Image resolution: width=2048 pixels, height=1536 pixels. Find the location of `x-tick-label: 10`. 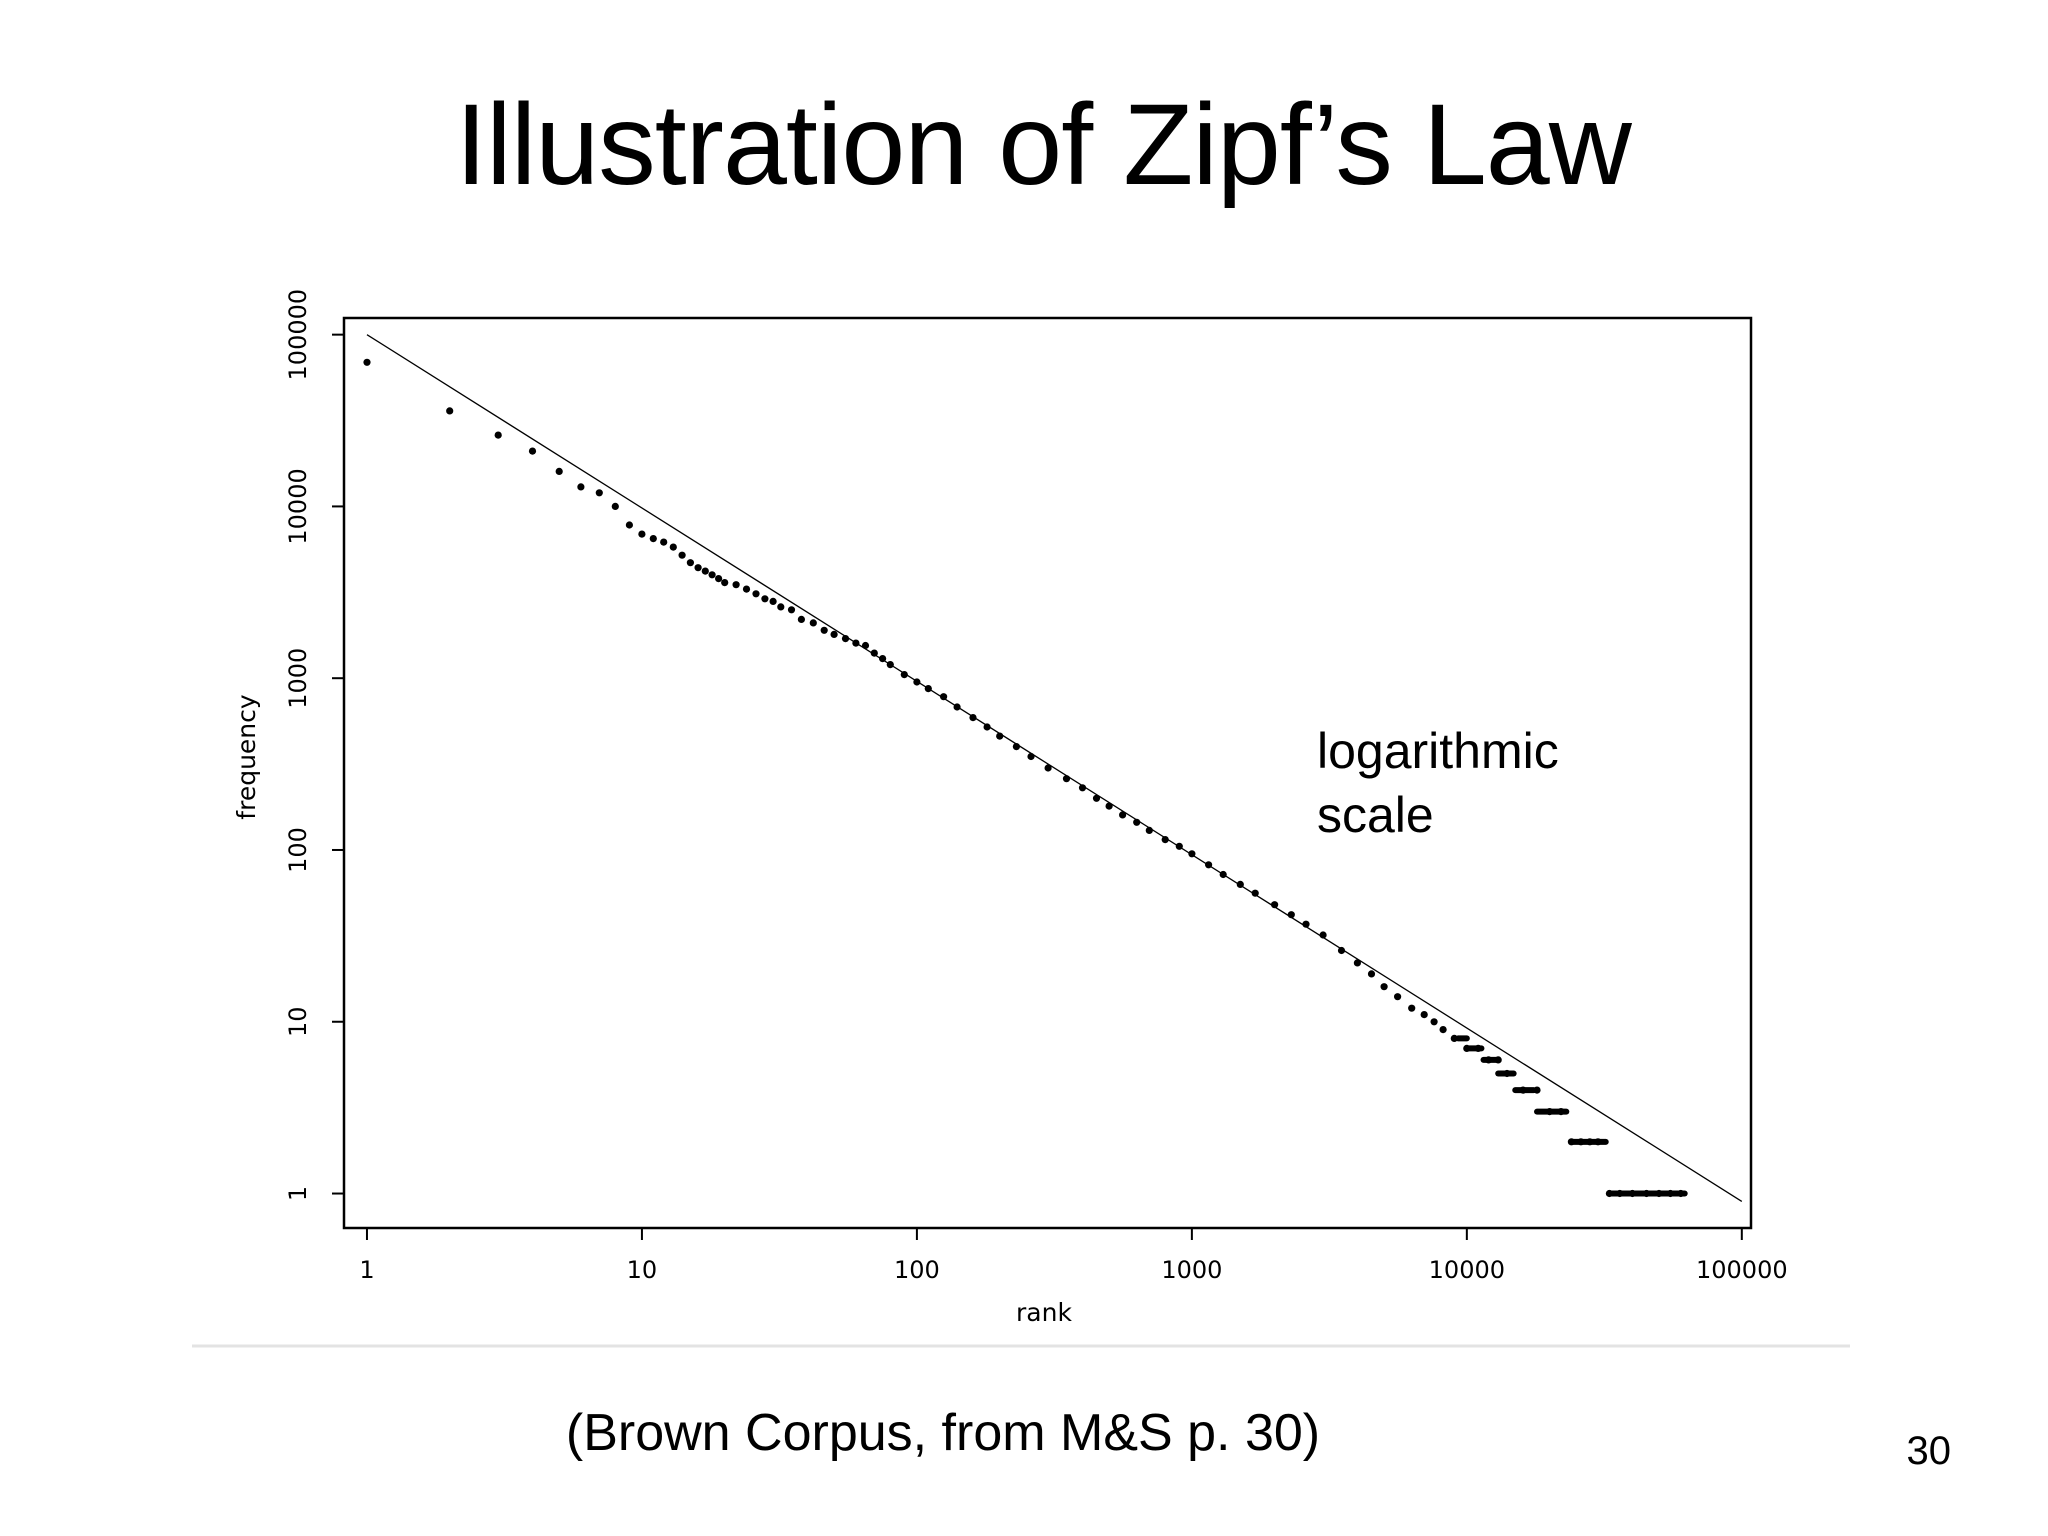

x-tick-label: 10 is located at coordinates (642, 1270).